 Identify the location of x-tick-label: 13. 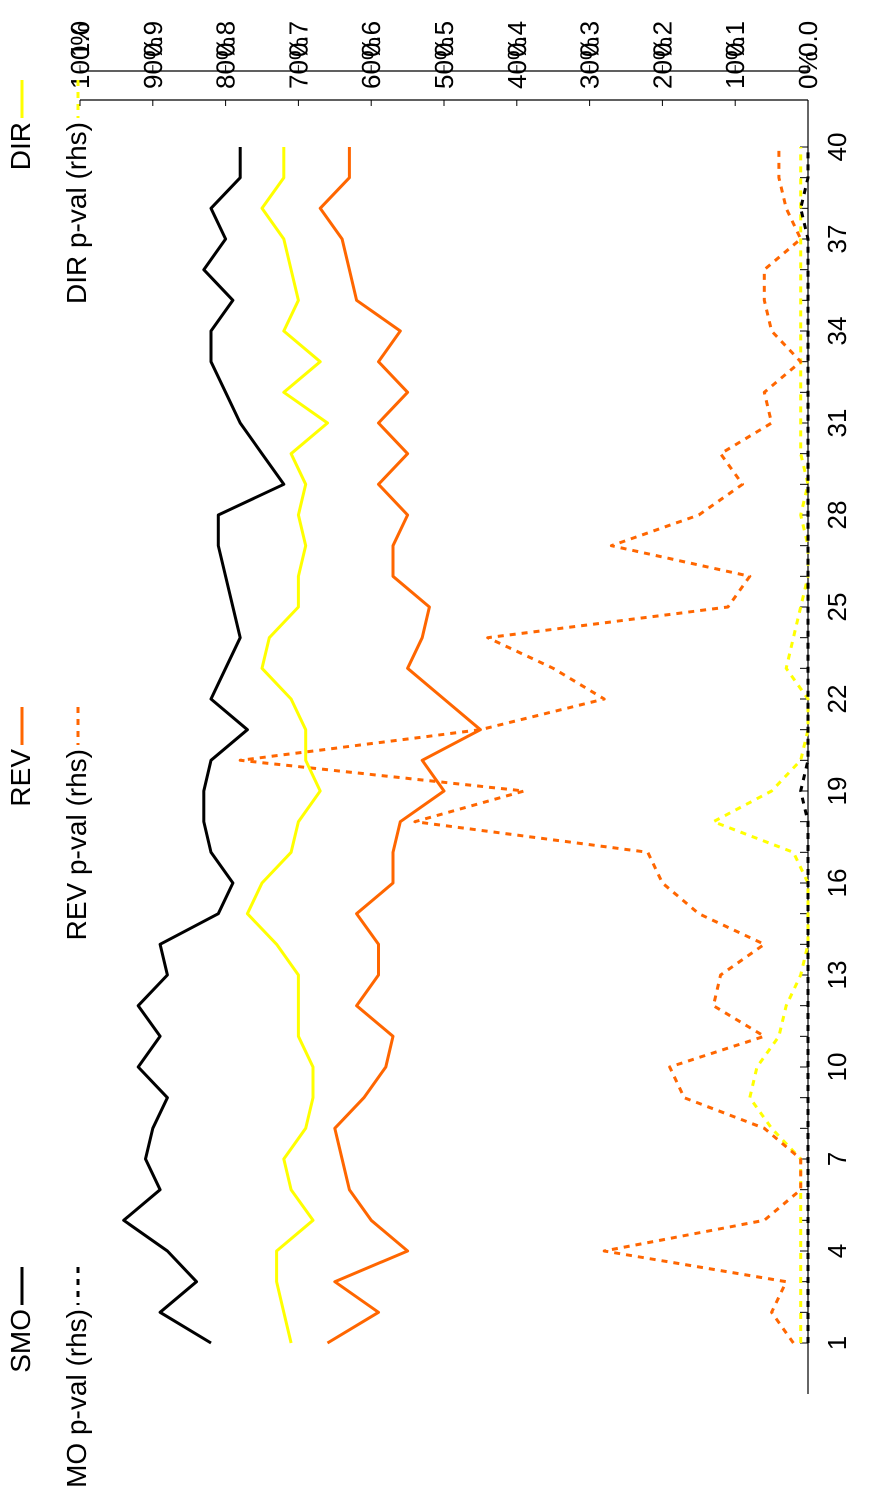
(837, 975).